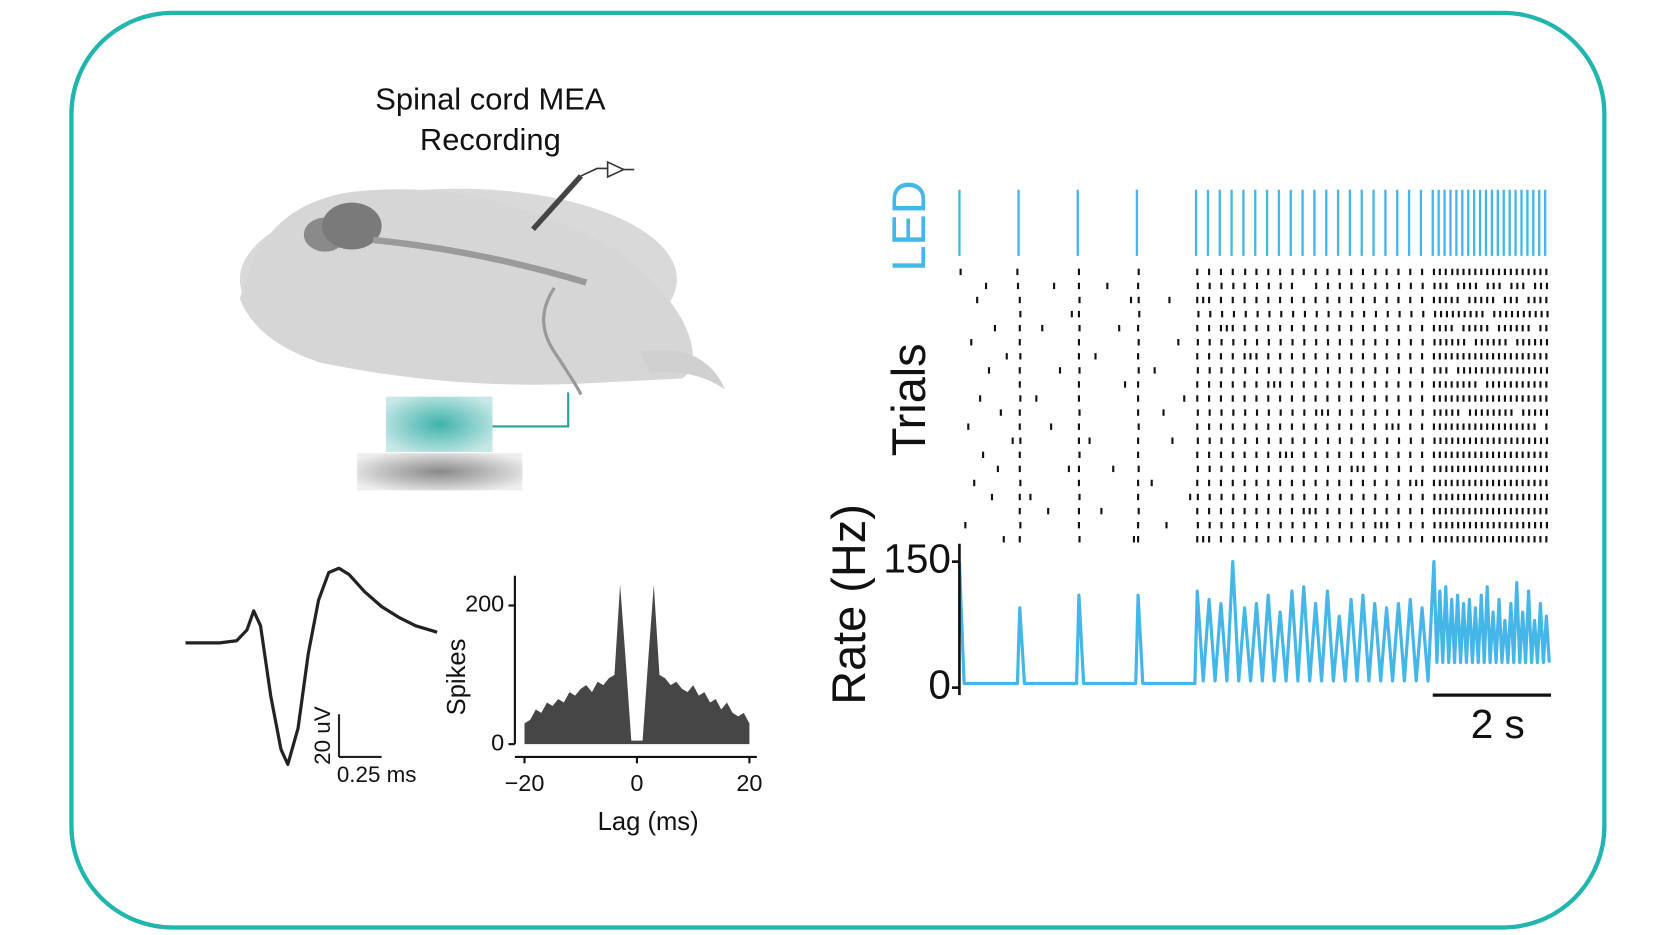  Describe the element at coordinates (490, 98) in the screenshot. I see `illustration-title: Spinal cord MEA` at that location.